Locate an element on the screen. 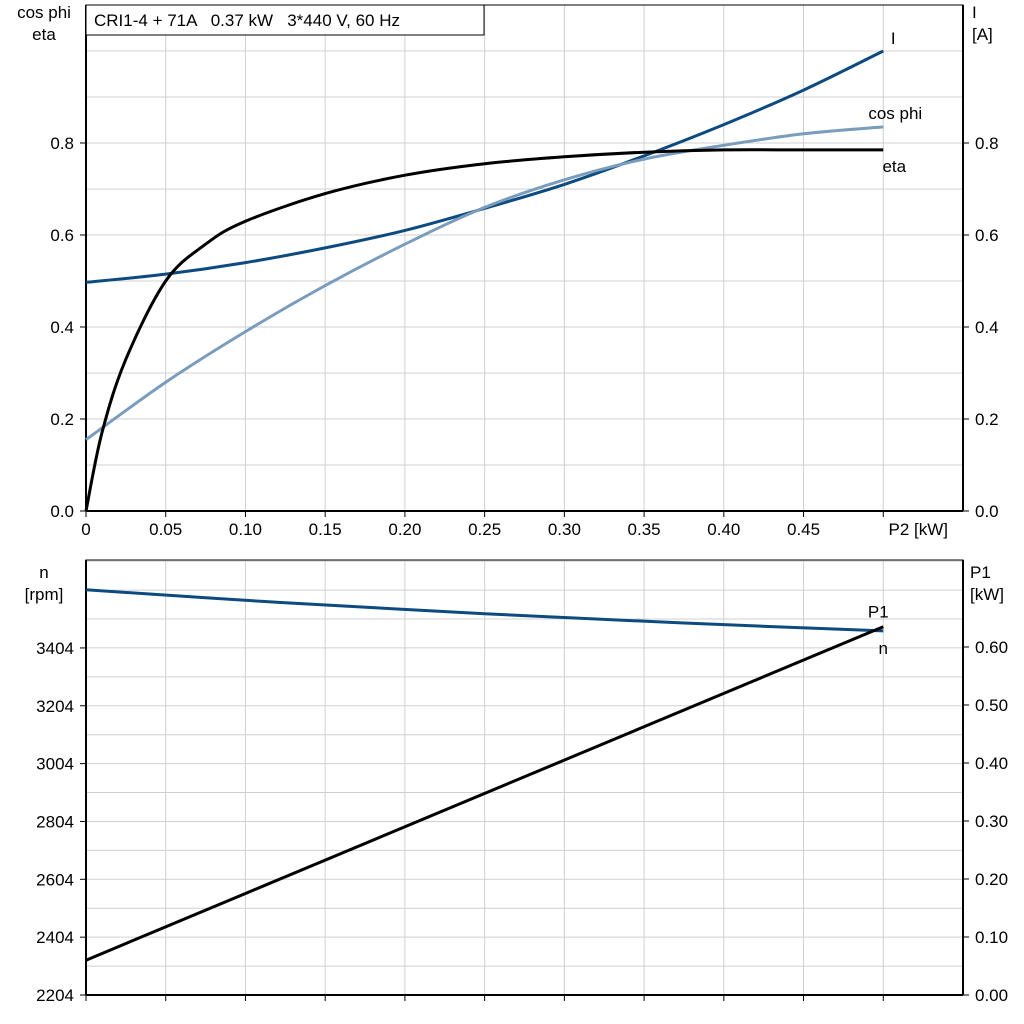  x-tick-label: P2 [kW] is located at coordinates (919, 529).